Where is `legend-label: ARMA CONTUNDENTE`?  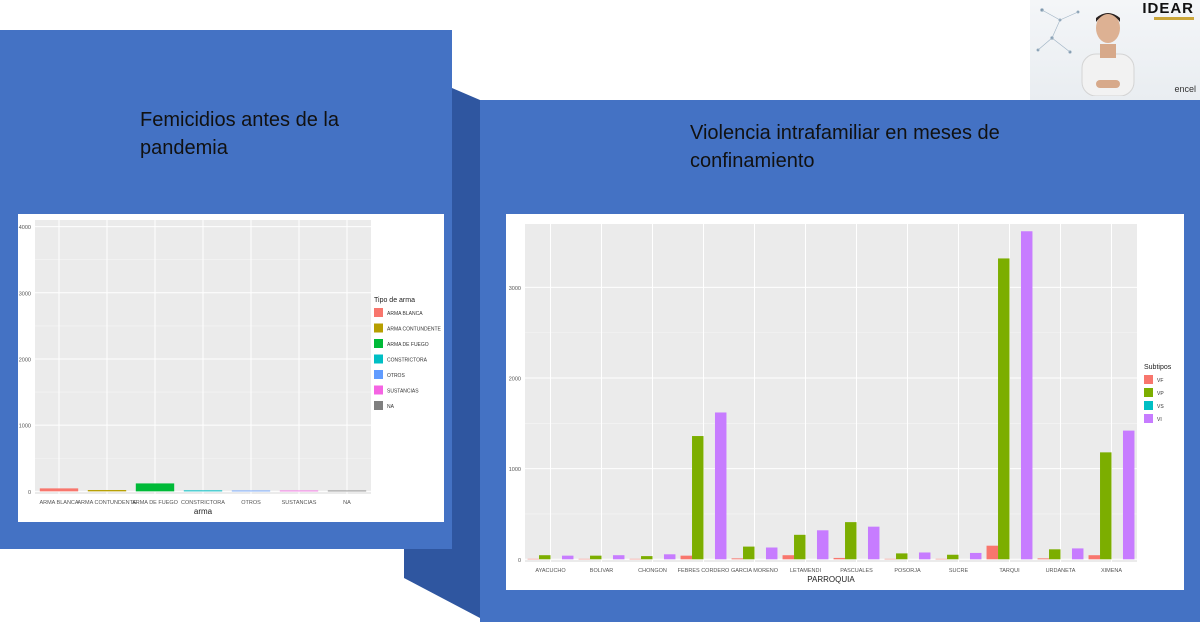
legend-label: ARMA CONTUNDENTE is located at coordinates (414, 330).